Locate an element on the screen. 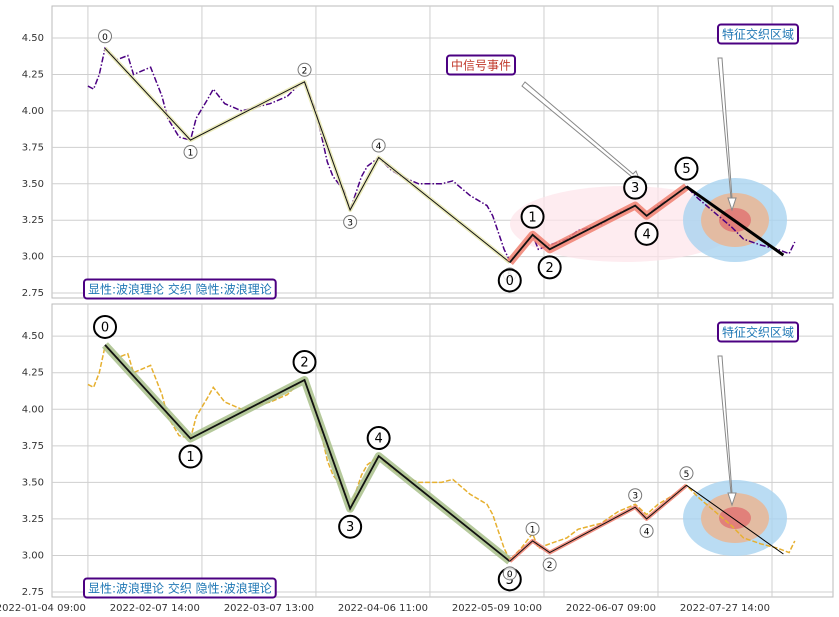 This screenshot has height=617, width=839. cross-zone is located at coordinates (735, 518).